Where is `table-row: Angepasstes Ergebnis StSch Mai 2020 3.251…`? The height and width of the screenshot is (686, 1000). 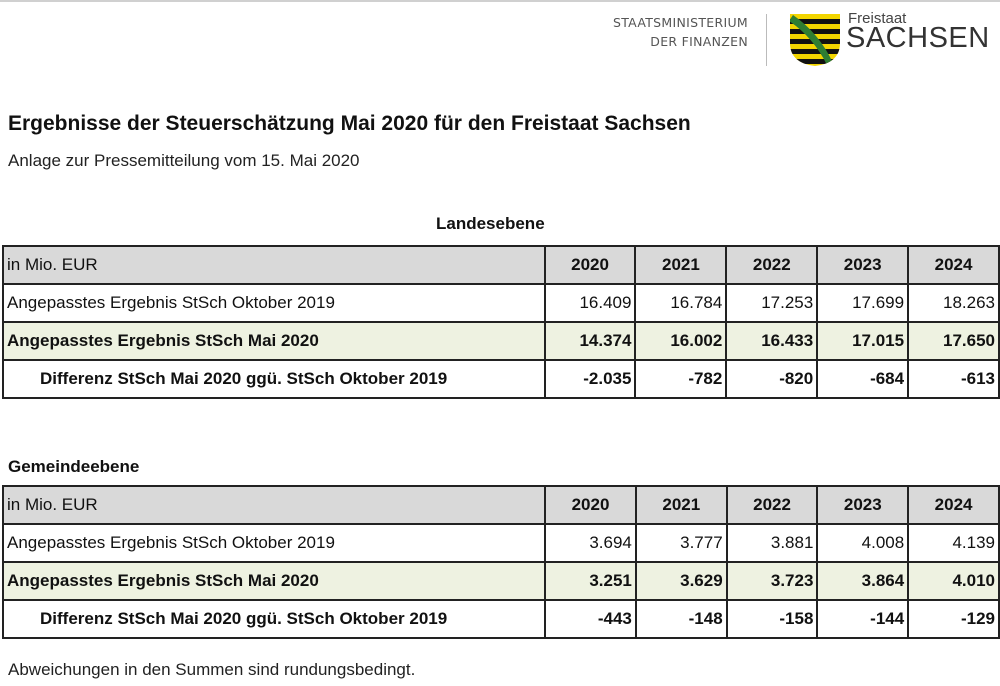 table-row: Angepasstes Ergebnis StSch Mai 2020 3.251… is located at coordinates (500, 581).